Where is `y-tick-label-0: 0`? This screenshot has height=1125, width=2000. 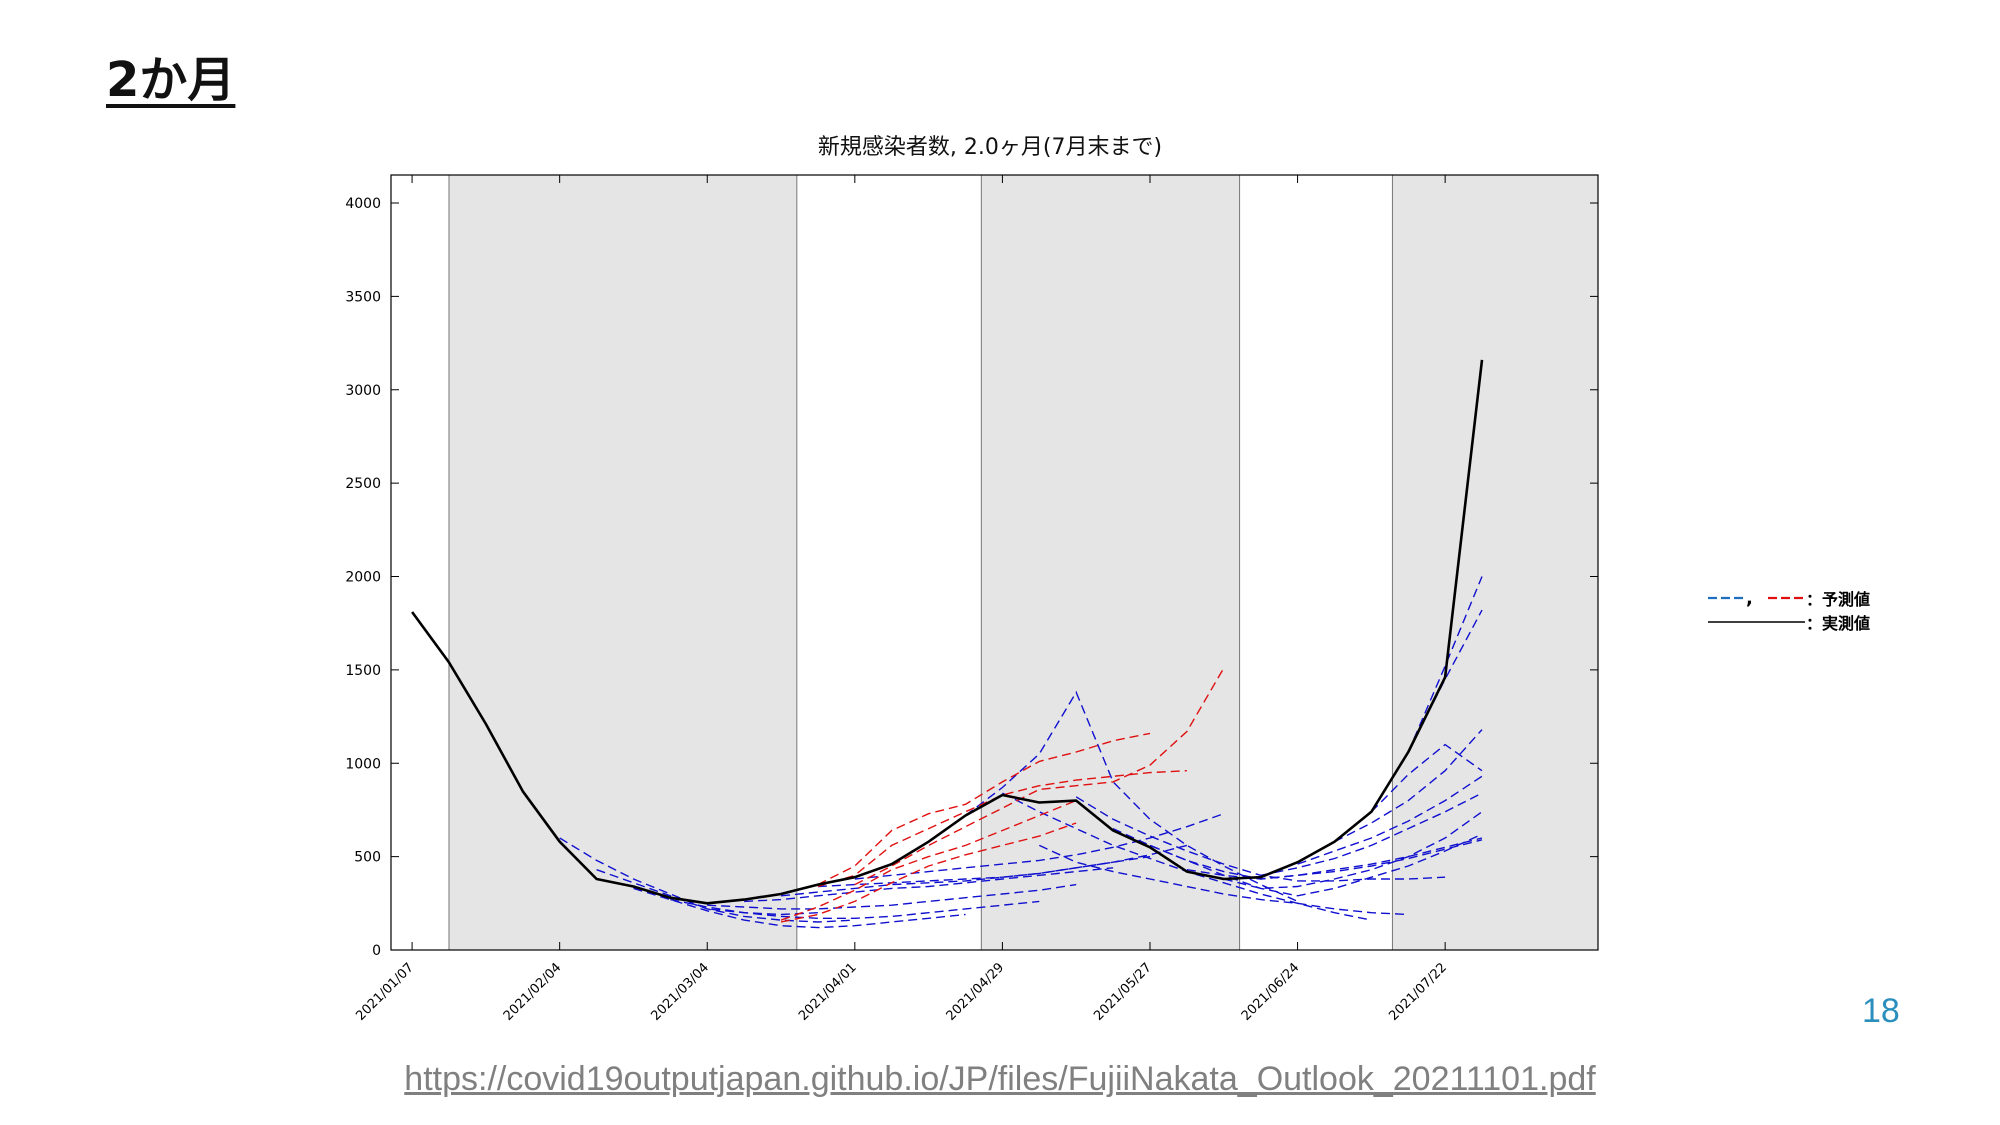 y-tick-label-0: 0 is located at coordinates (376, 951).